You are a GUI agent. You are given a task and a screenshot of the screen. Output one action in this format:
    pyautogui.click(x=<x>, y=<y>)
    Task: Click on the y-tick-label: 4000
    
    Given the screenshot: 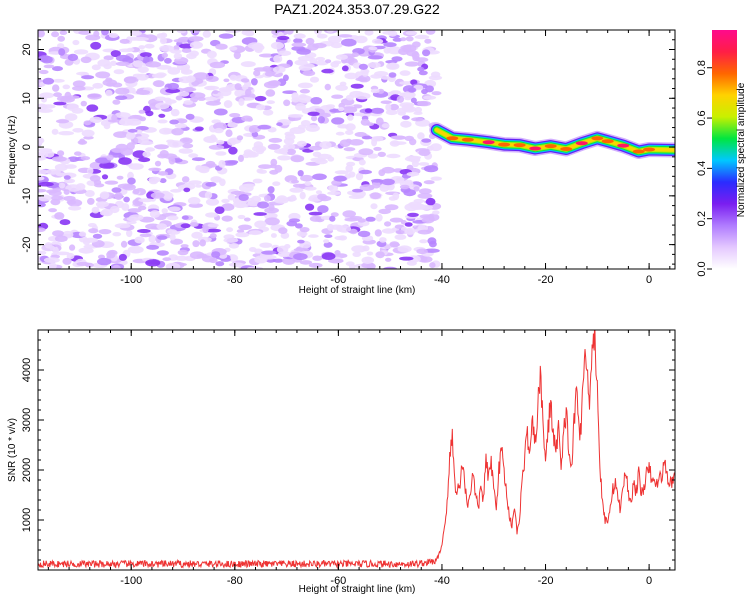 What is the action you would take?
    pyautogui.click(x=27, y=370)
    